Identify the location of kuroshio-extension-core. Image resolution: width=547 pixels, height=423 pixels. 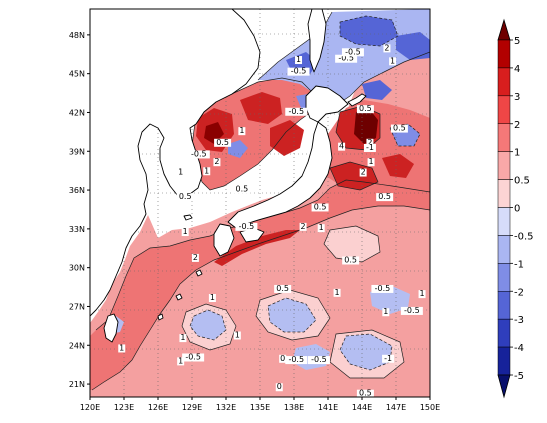
(366, 127).